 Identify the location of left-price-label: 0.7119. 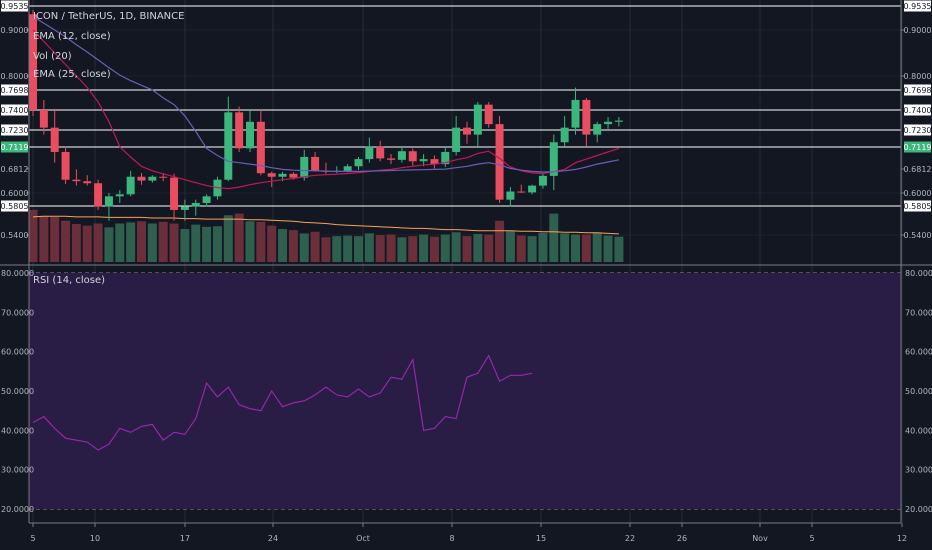
(15, 147).